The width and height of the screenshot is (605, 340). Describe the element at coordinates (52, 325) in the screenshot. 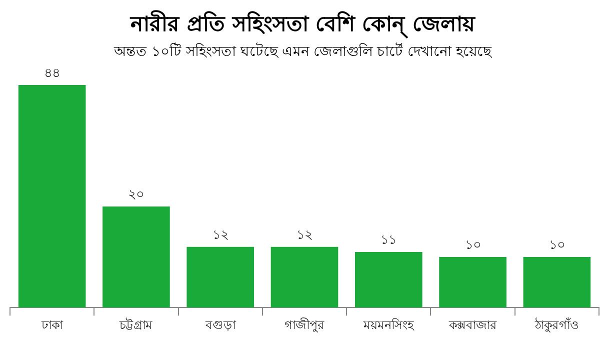

I see `x-tick-label: ঢাকা` at that location.